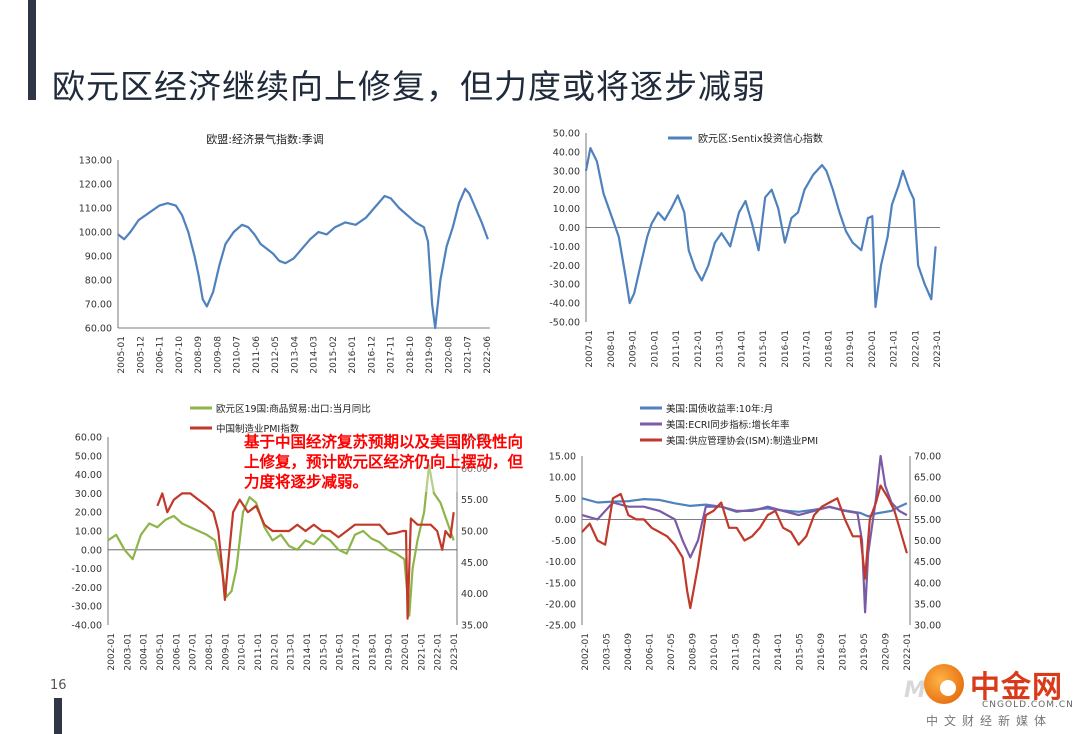 The height and width of the screenshot is (734, 1080). What do you see at coordinates (1016, 687) in the screenshot?
I see `watermark-name: 中金网` at bounding box center [1016, 687].